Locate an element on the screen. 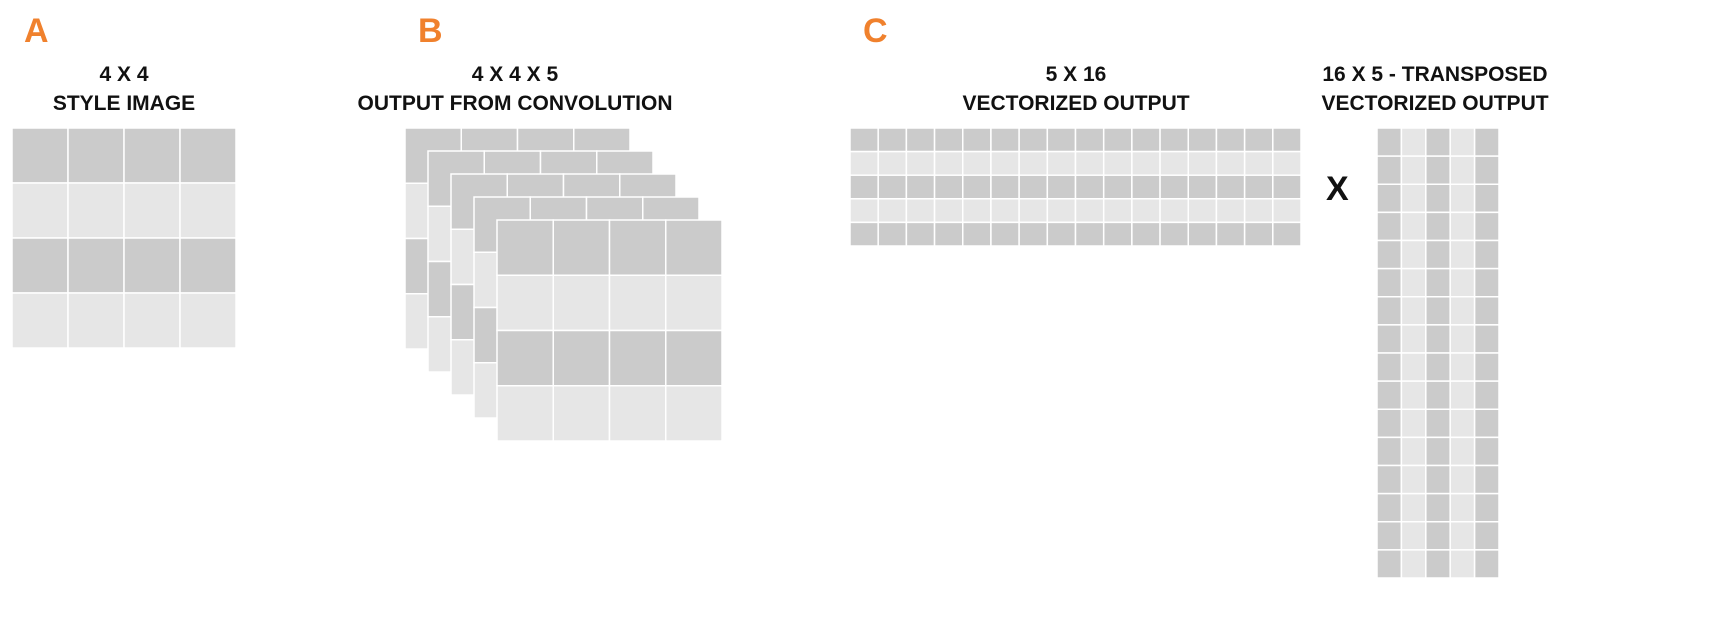  vectorized-output-matrix is located at coordinates (1075, 187).